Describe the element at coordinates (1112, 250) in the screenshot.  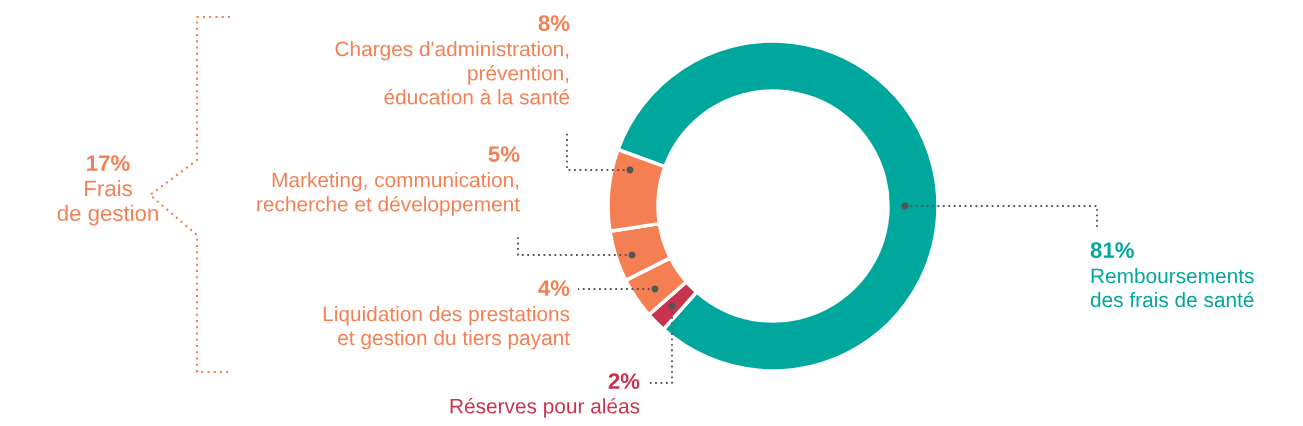
I see `data-label: 81%` at that location.